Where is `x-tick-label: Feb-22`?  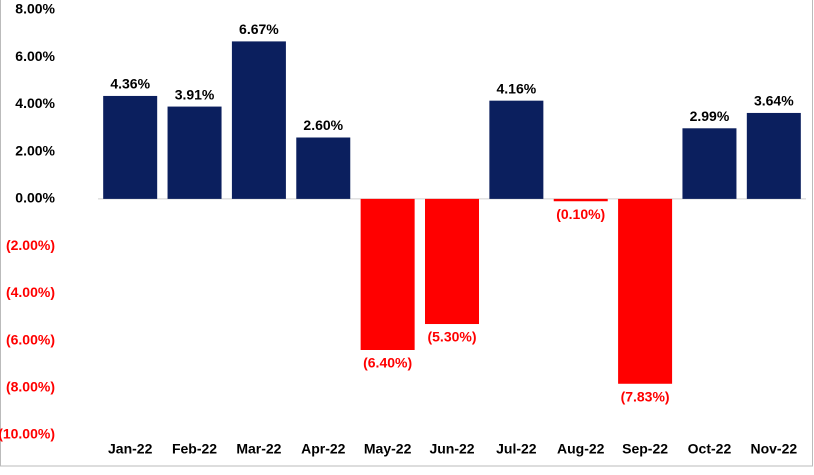 x-tick-label: Feb-22 is located at coordinates (194, 449).